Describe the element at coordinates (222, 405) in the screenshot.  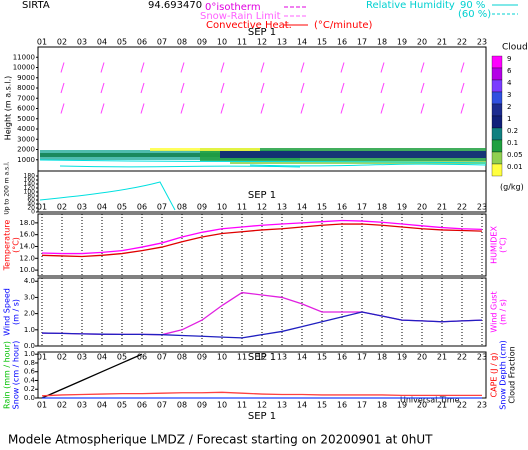
I see `hour-label: 10` at that location.